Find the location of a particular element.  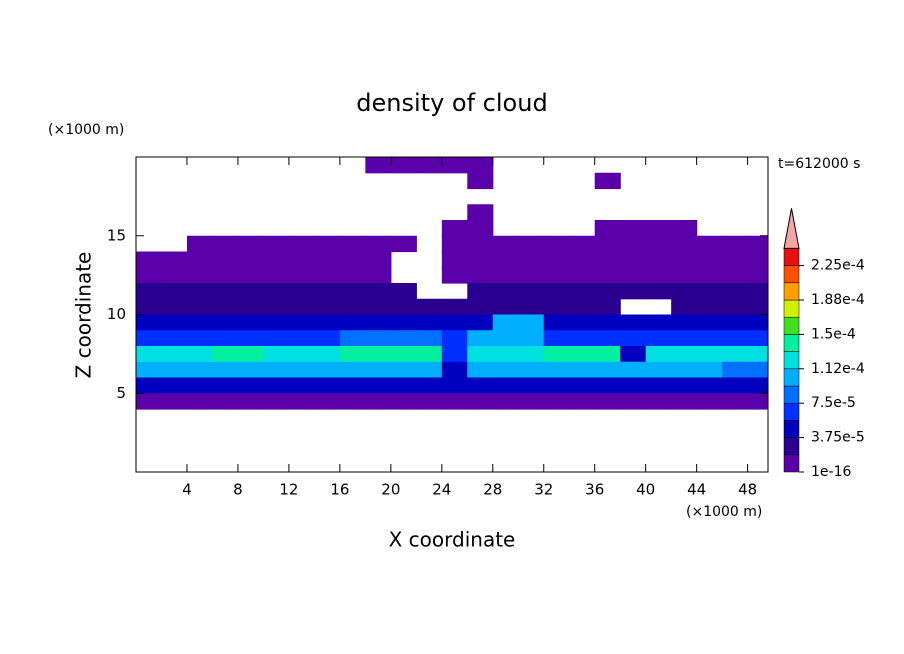

colorbar-extend is located at coordinates (791, 228).